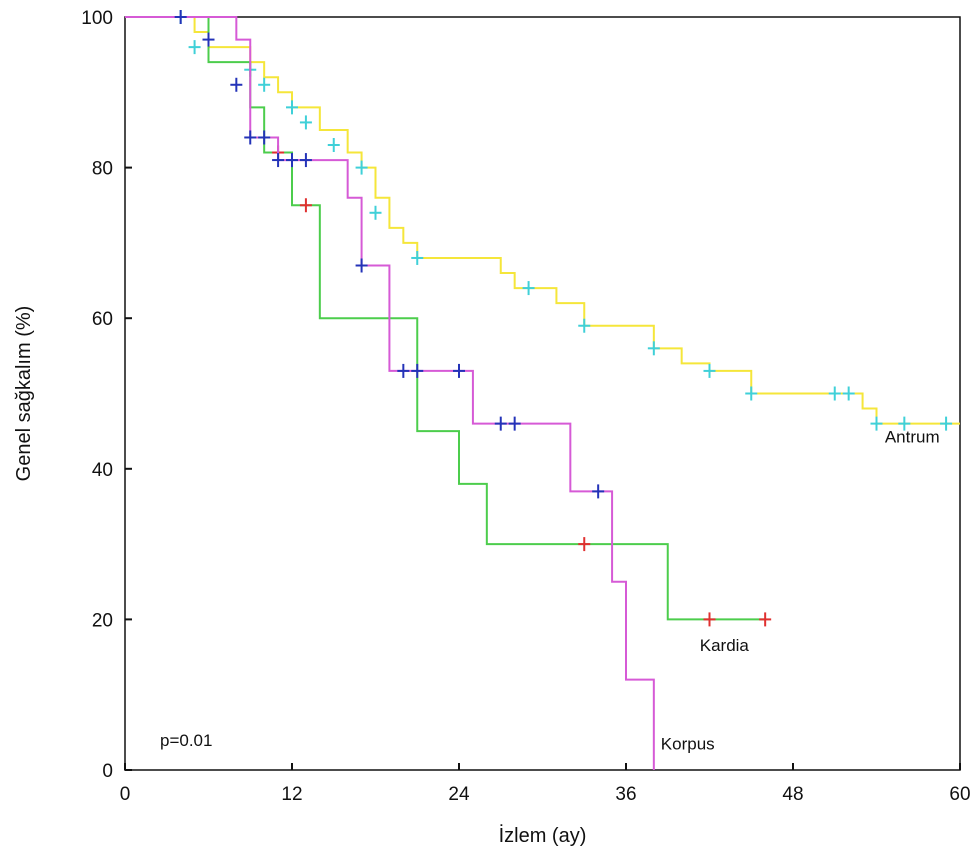  I want to click on p-value-annotation: p=0.01, so click(186, 740).